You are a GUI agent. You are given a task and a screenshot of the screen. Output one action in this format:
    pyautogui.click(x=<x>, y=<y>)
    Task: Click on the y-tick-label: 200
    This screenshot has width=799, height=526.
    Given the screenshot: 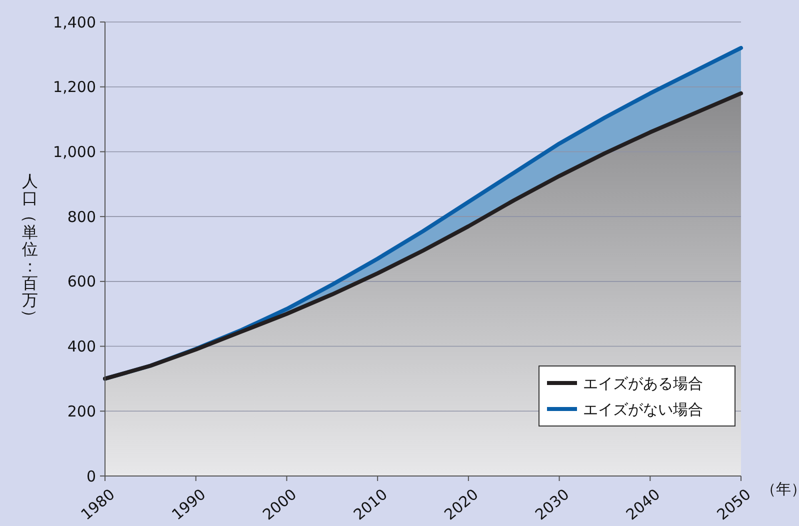 What is the action you would take?
    pyautogui.click(x=81, y=411)
    